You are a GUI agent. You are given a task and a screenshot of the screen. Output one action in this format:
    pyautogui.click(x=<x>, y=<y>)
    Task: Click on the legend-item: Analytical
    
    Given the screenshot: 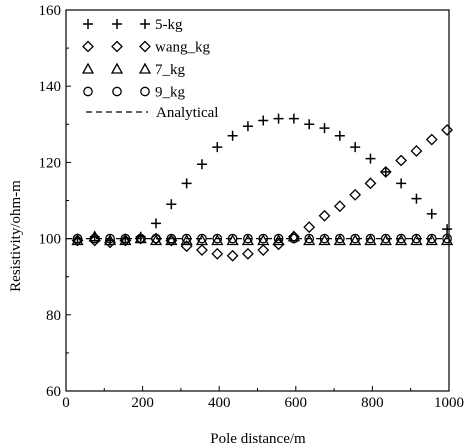 What is the action you would take?
    pyautogui.click(x=152, y=113)
    